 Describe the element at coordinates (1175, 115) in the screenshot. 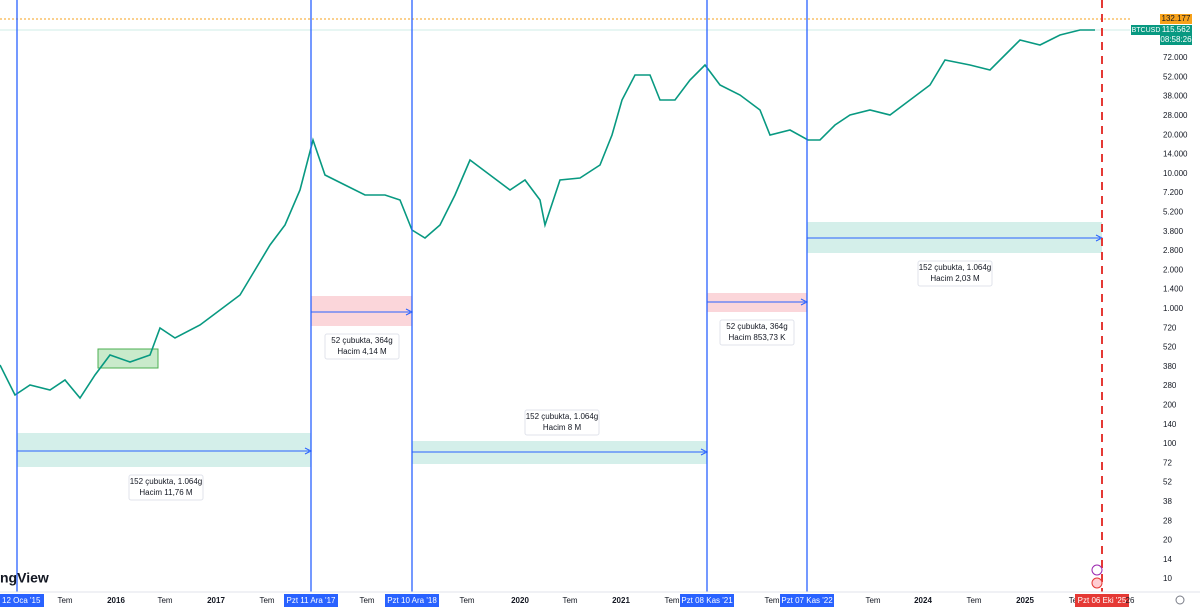

I see `price-label: 28.000` at that location.